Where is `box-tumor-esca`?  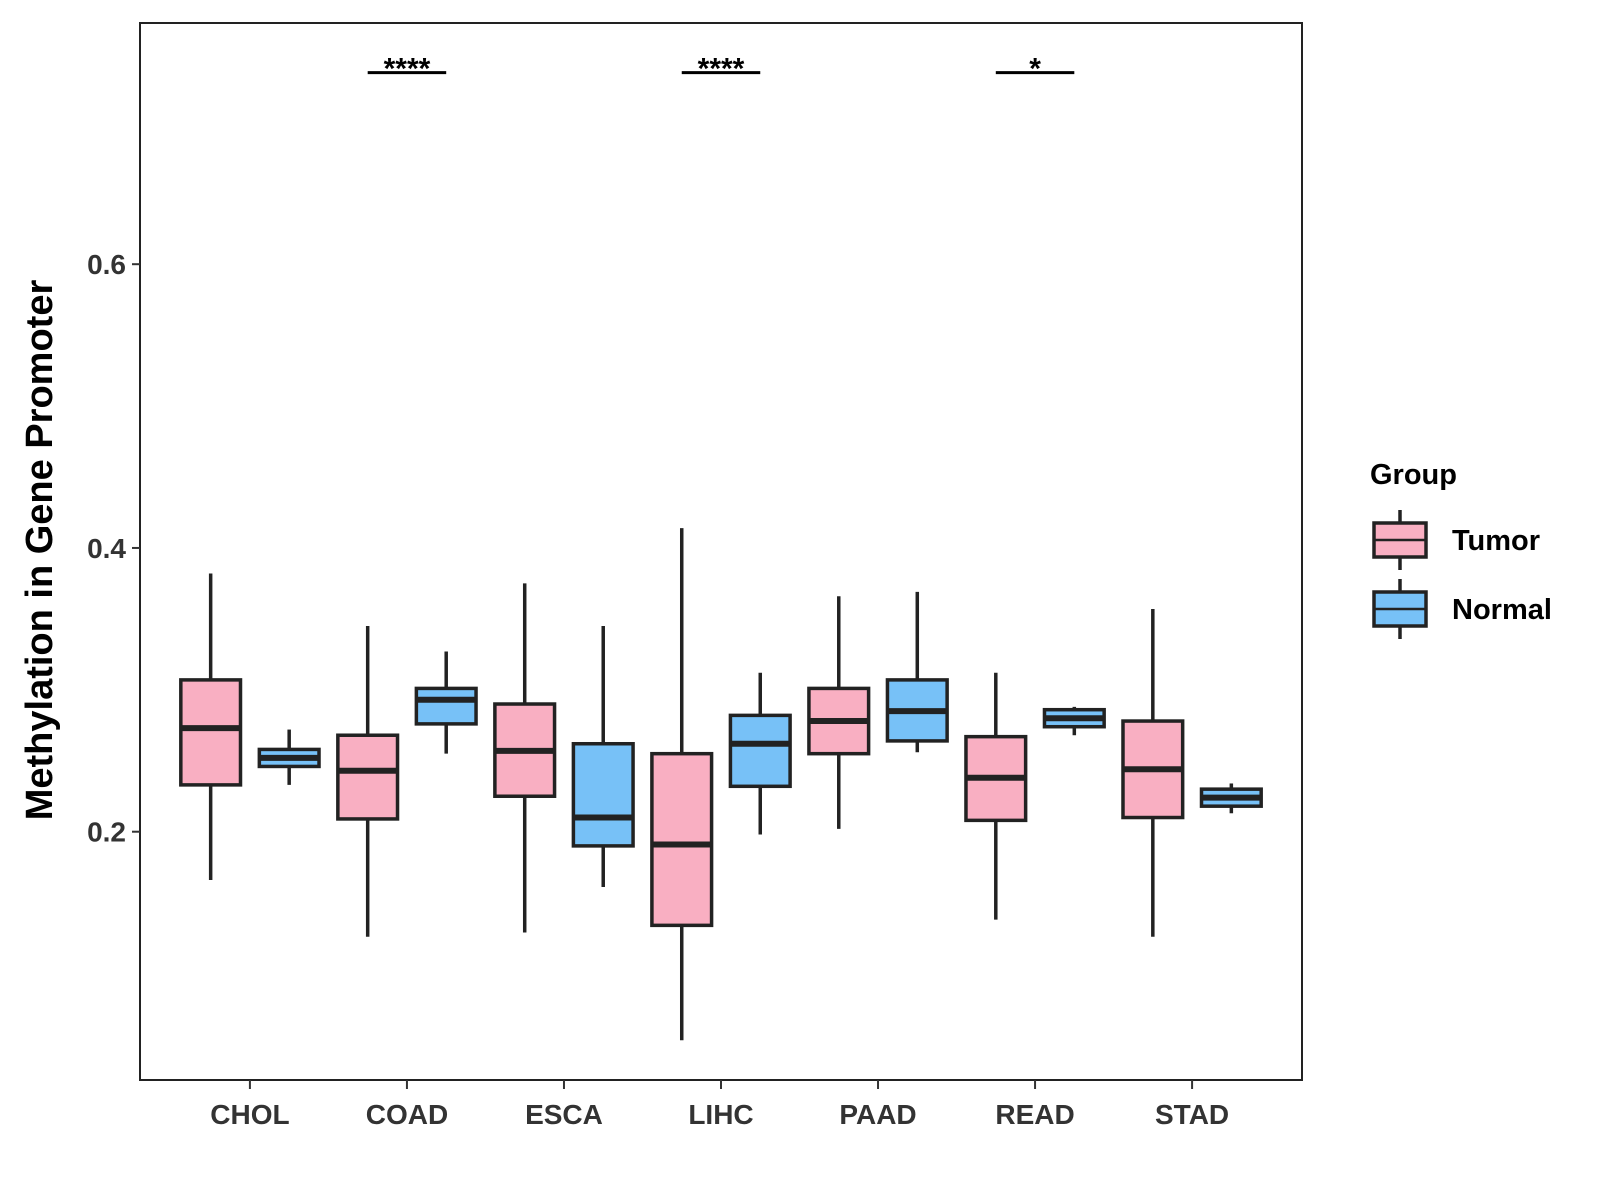
box-tumor-esca is located at coordinates (525, 758).